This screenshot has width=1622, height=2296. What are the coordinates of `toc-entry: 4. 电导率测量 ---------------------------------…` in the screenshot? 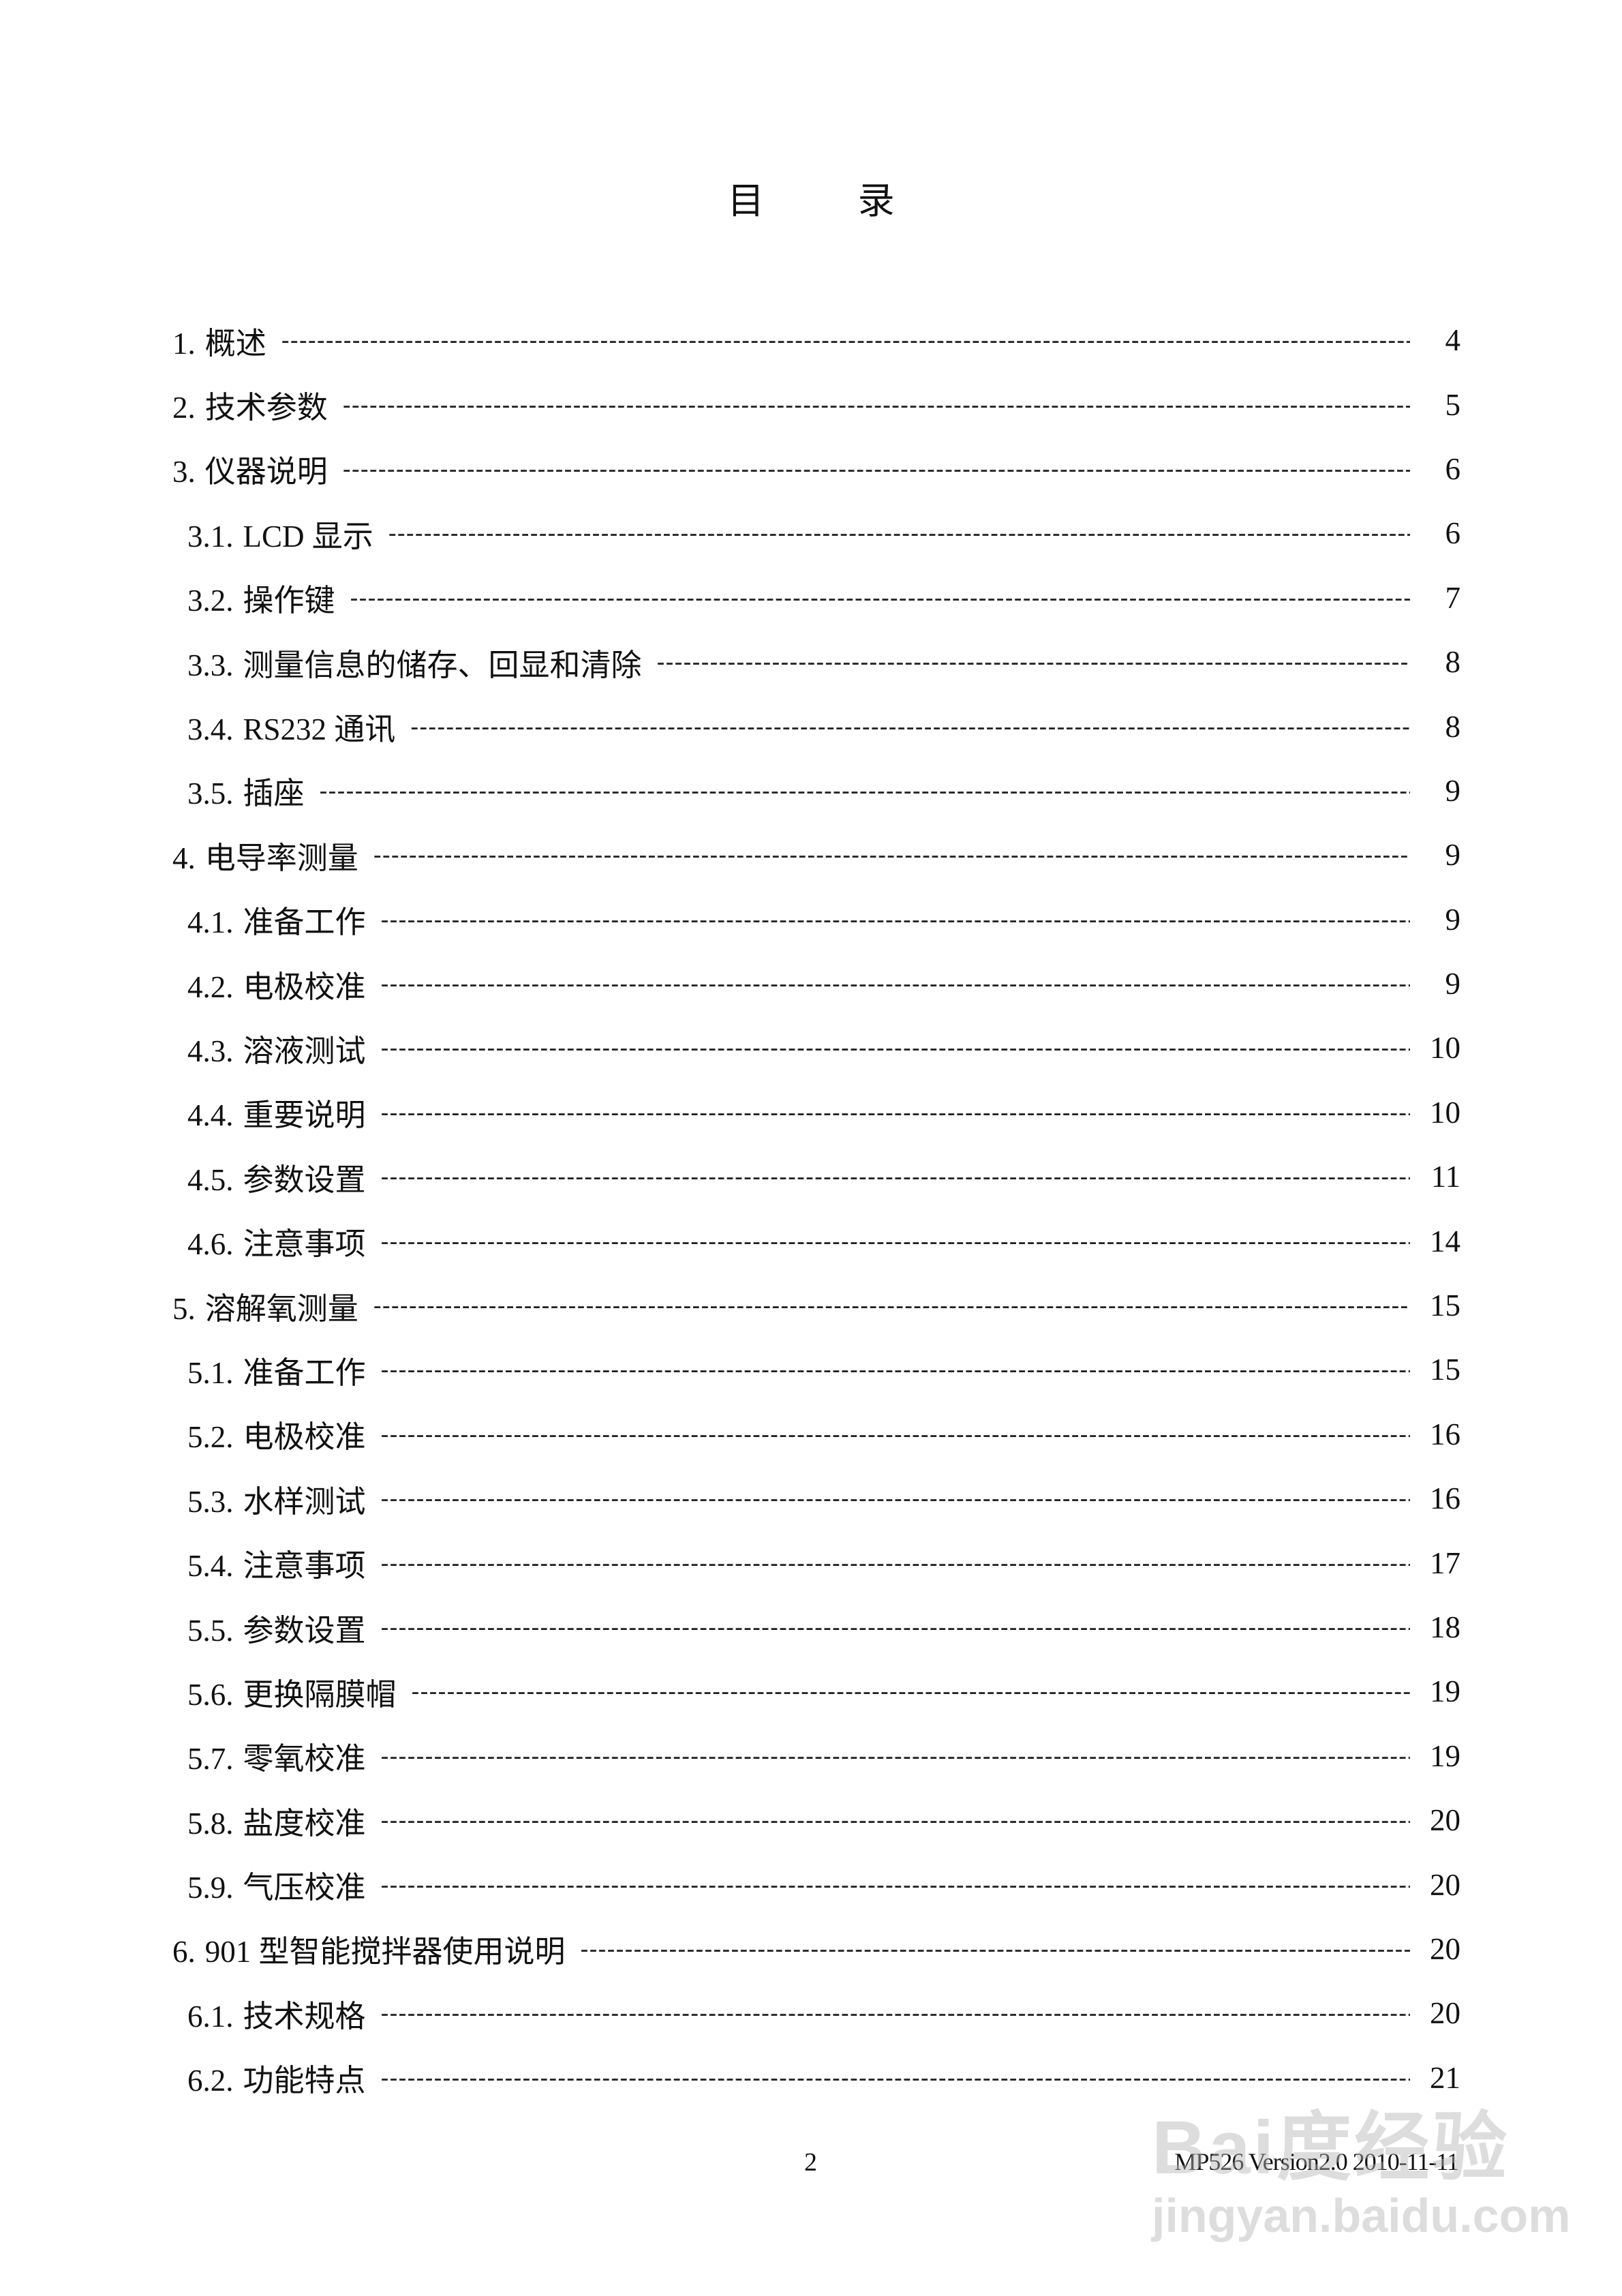 It's located at (816, 855).